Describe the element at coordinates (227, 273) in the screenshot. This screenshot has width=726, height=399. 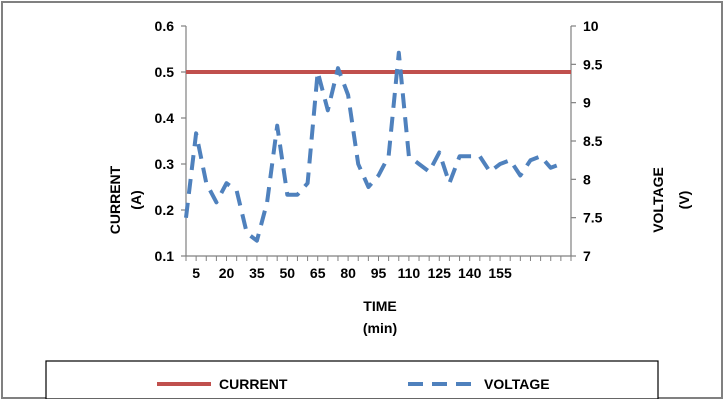
I see `x-tick-label: 20` at that location.